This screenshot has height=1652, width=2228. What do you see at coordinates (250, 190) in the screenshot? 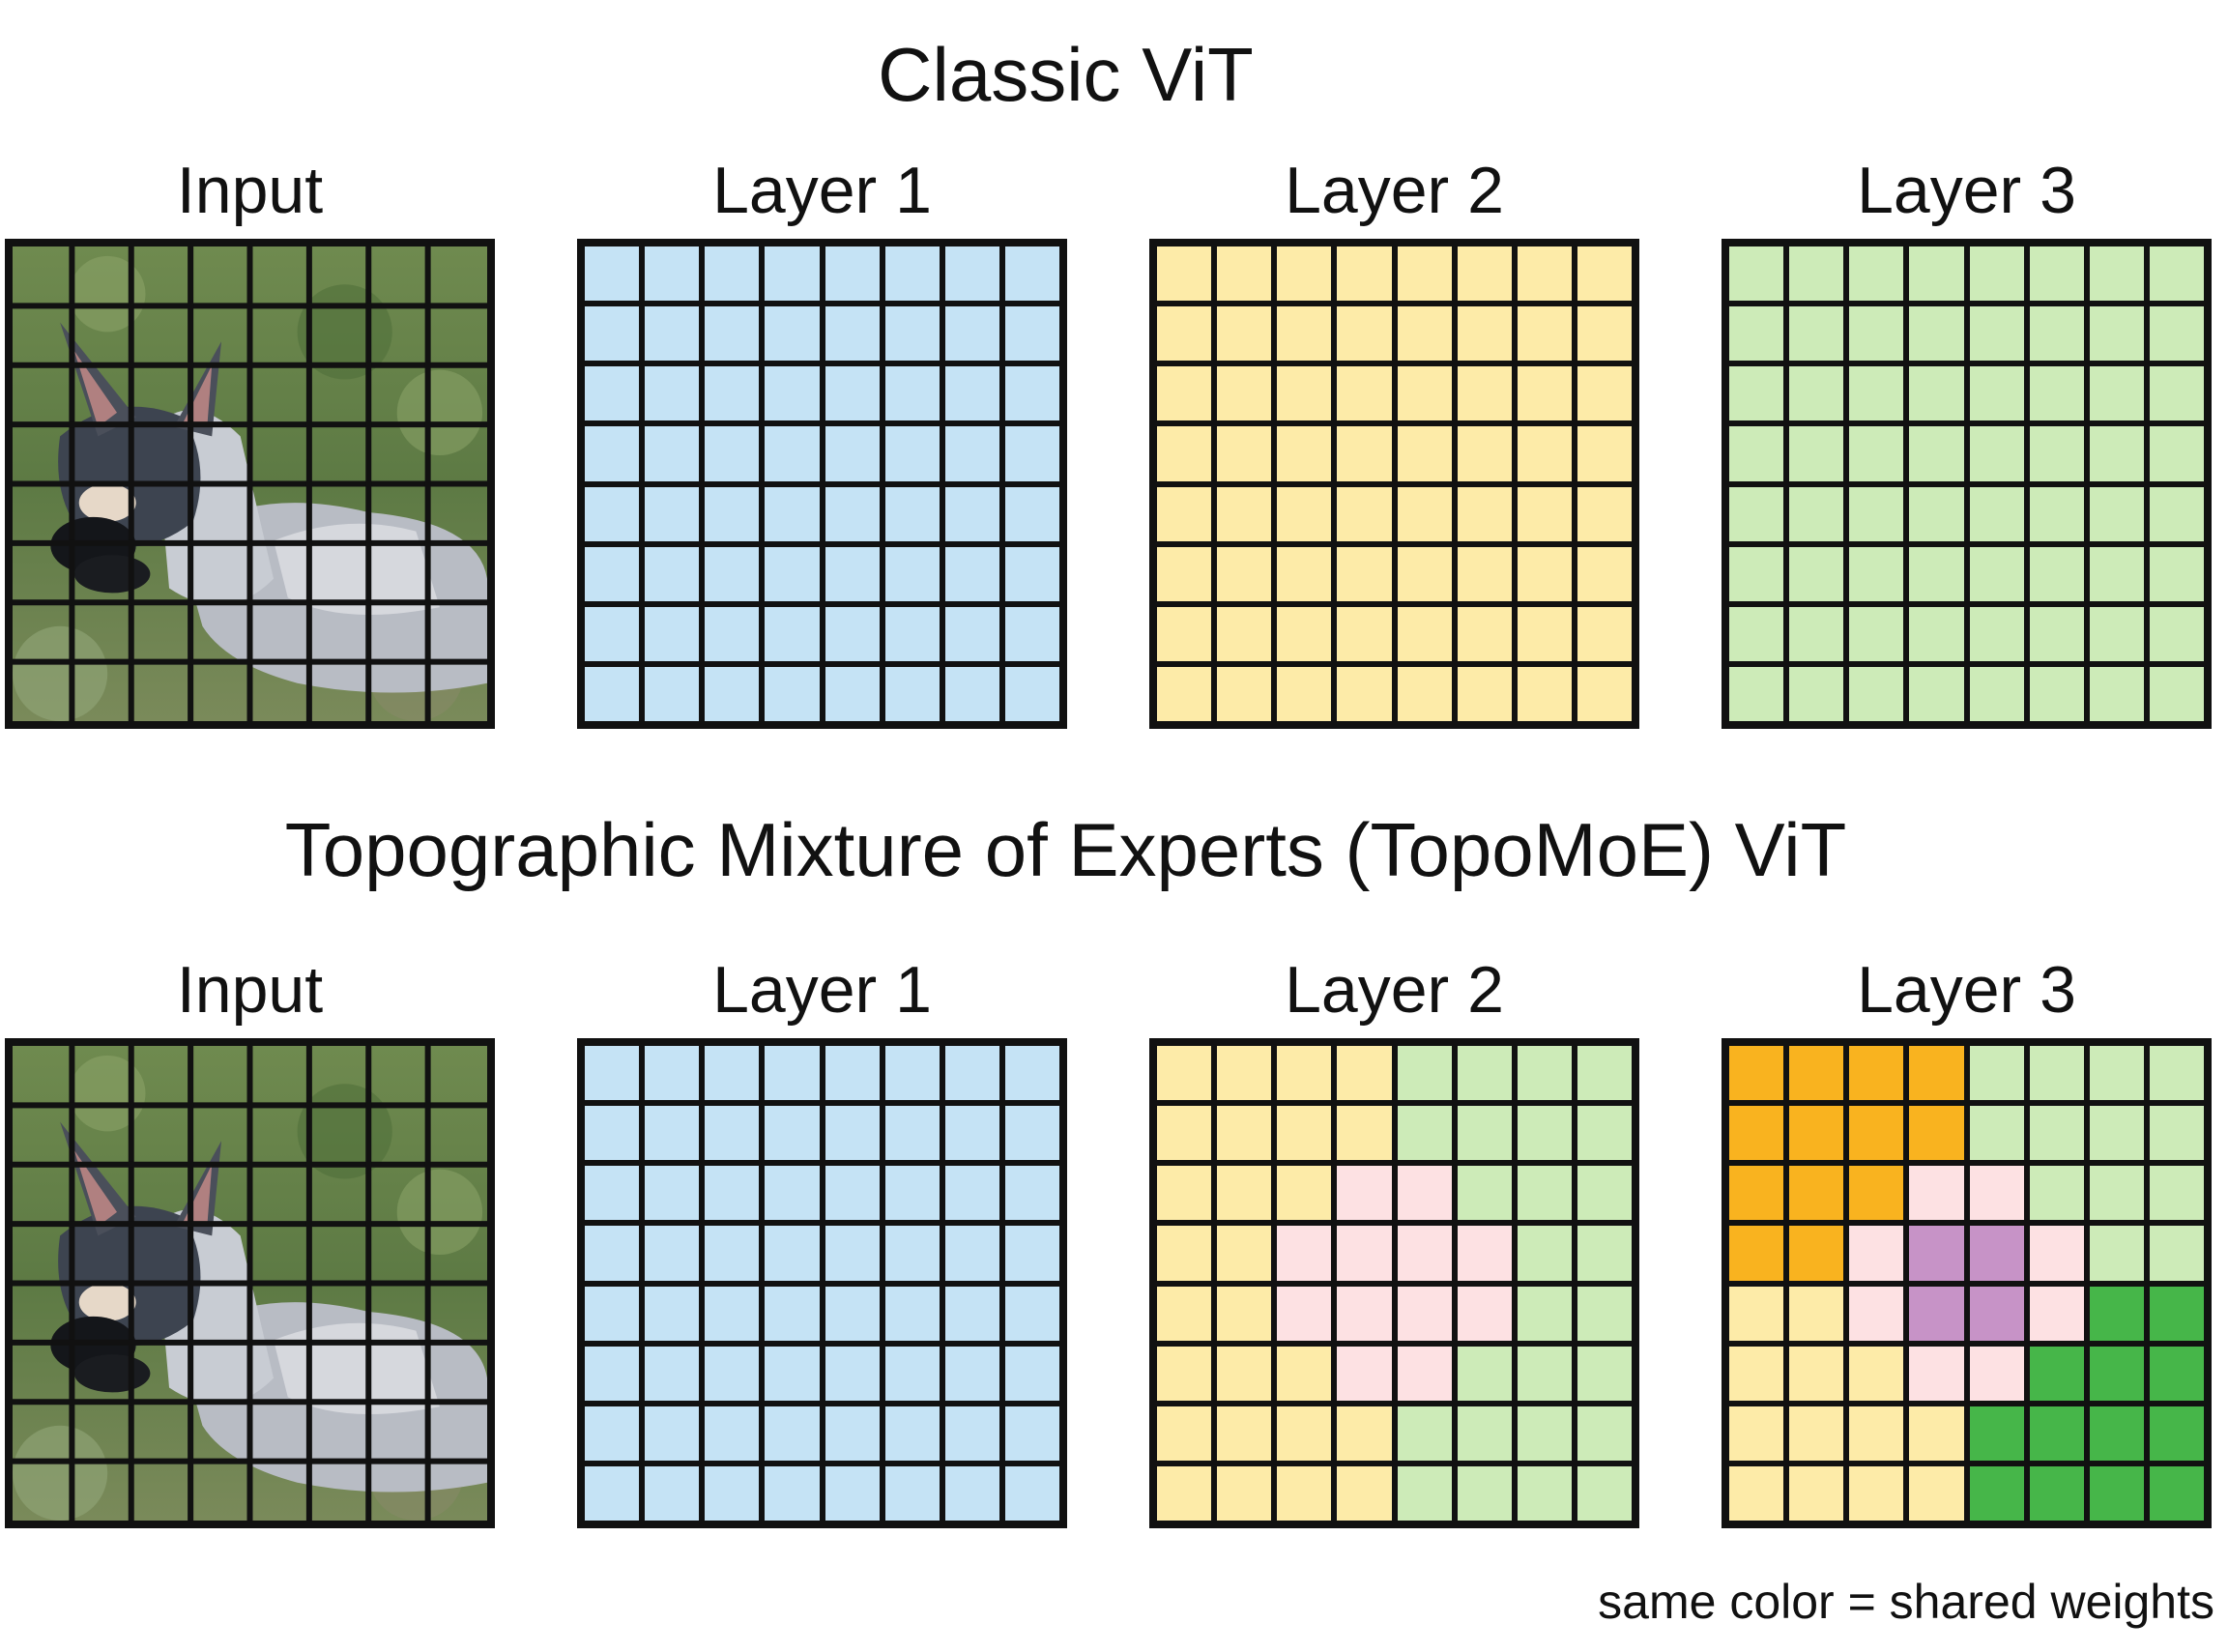
I see `classic-input-label: Input` at bounding box center [250, 190].